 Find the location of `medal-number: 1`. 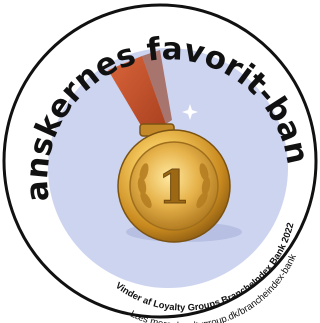

medal-number: 1 is located at coordinates (174, 187).